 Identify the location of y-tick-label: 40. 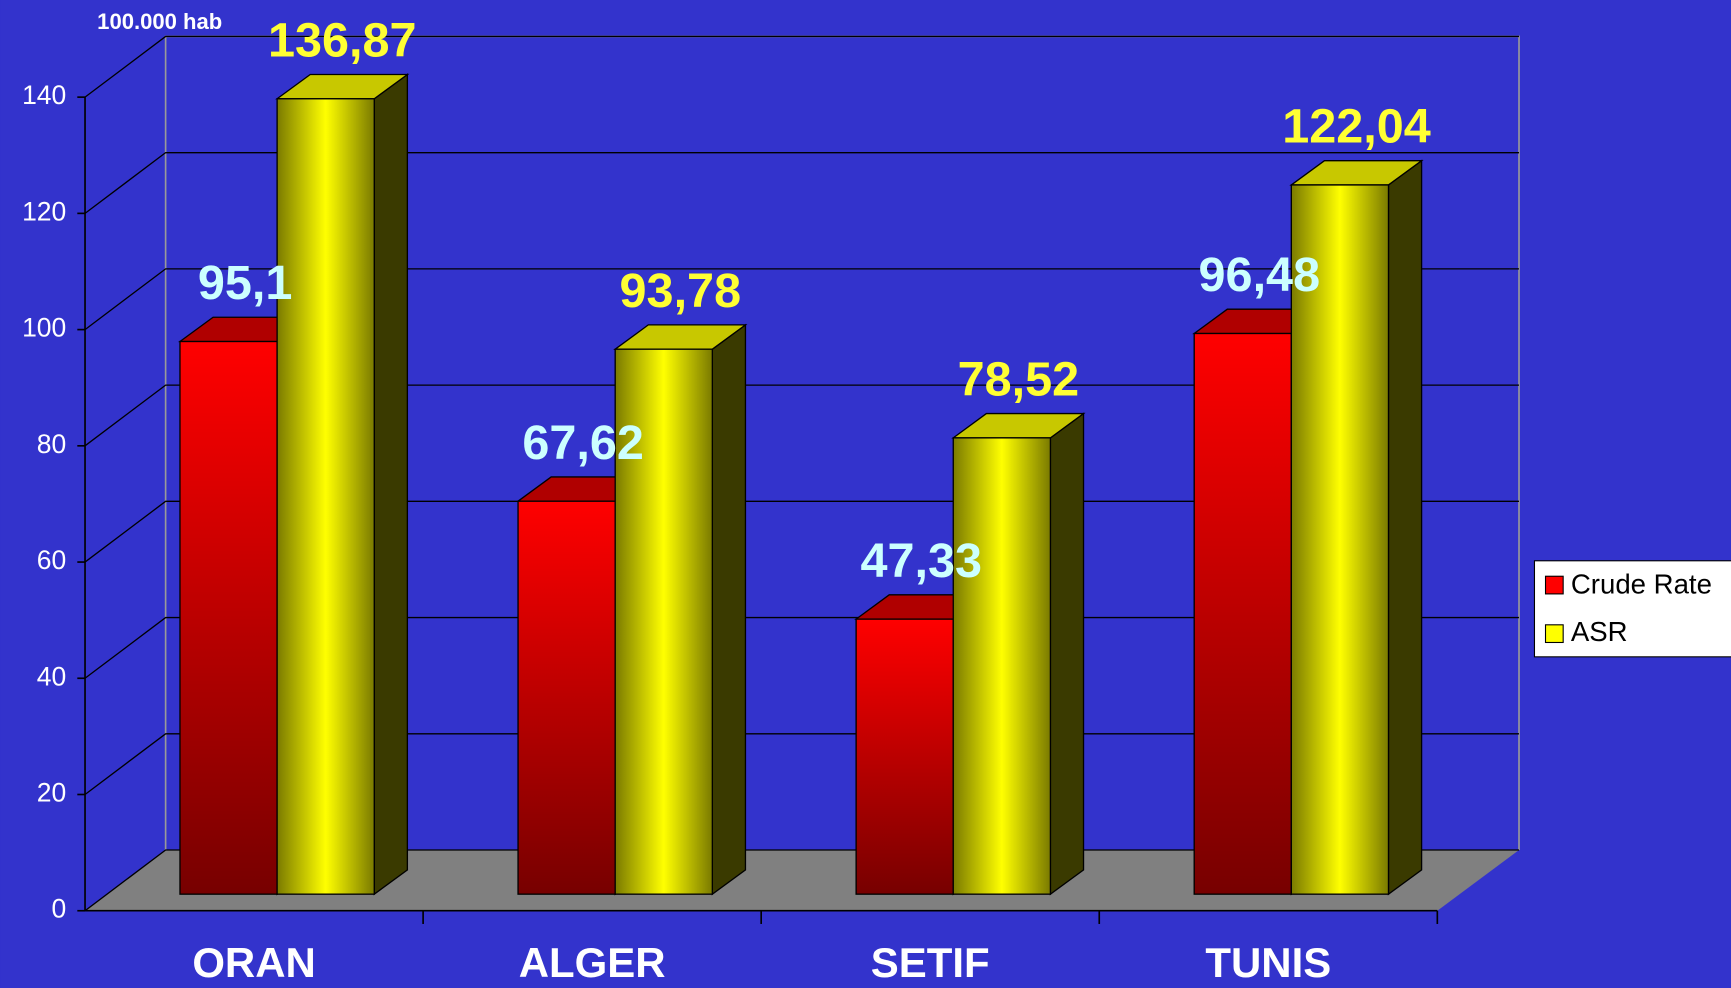
(51, 676).